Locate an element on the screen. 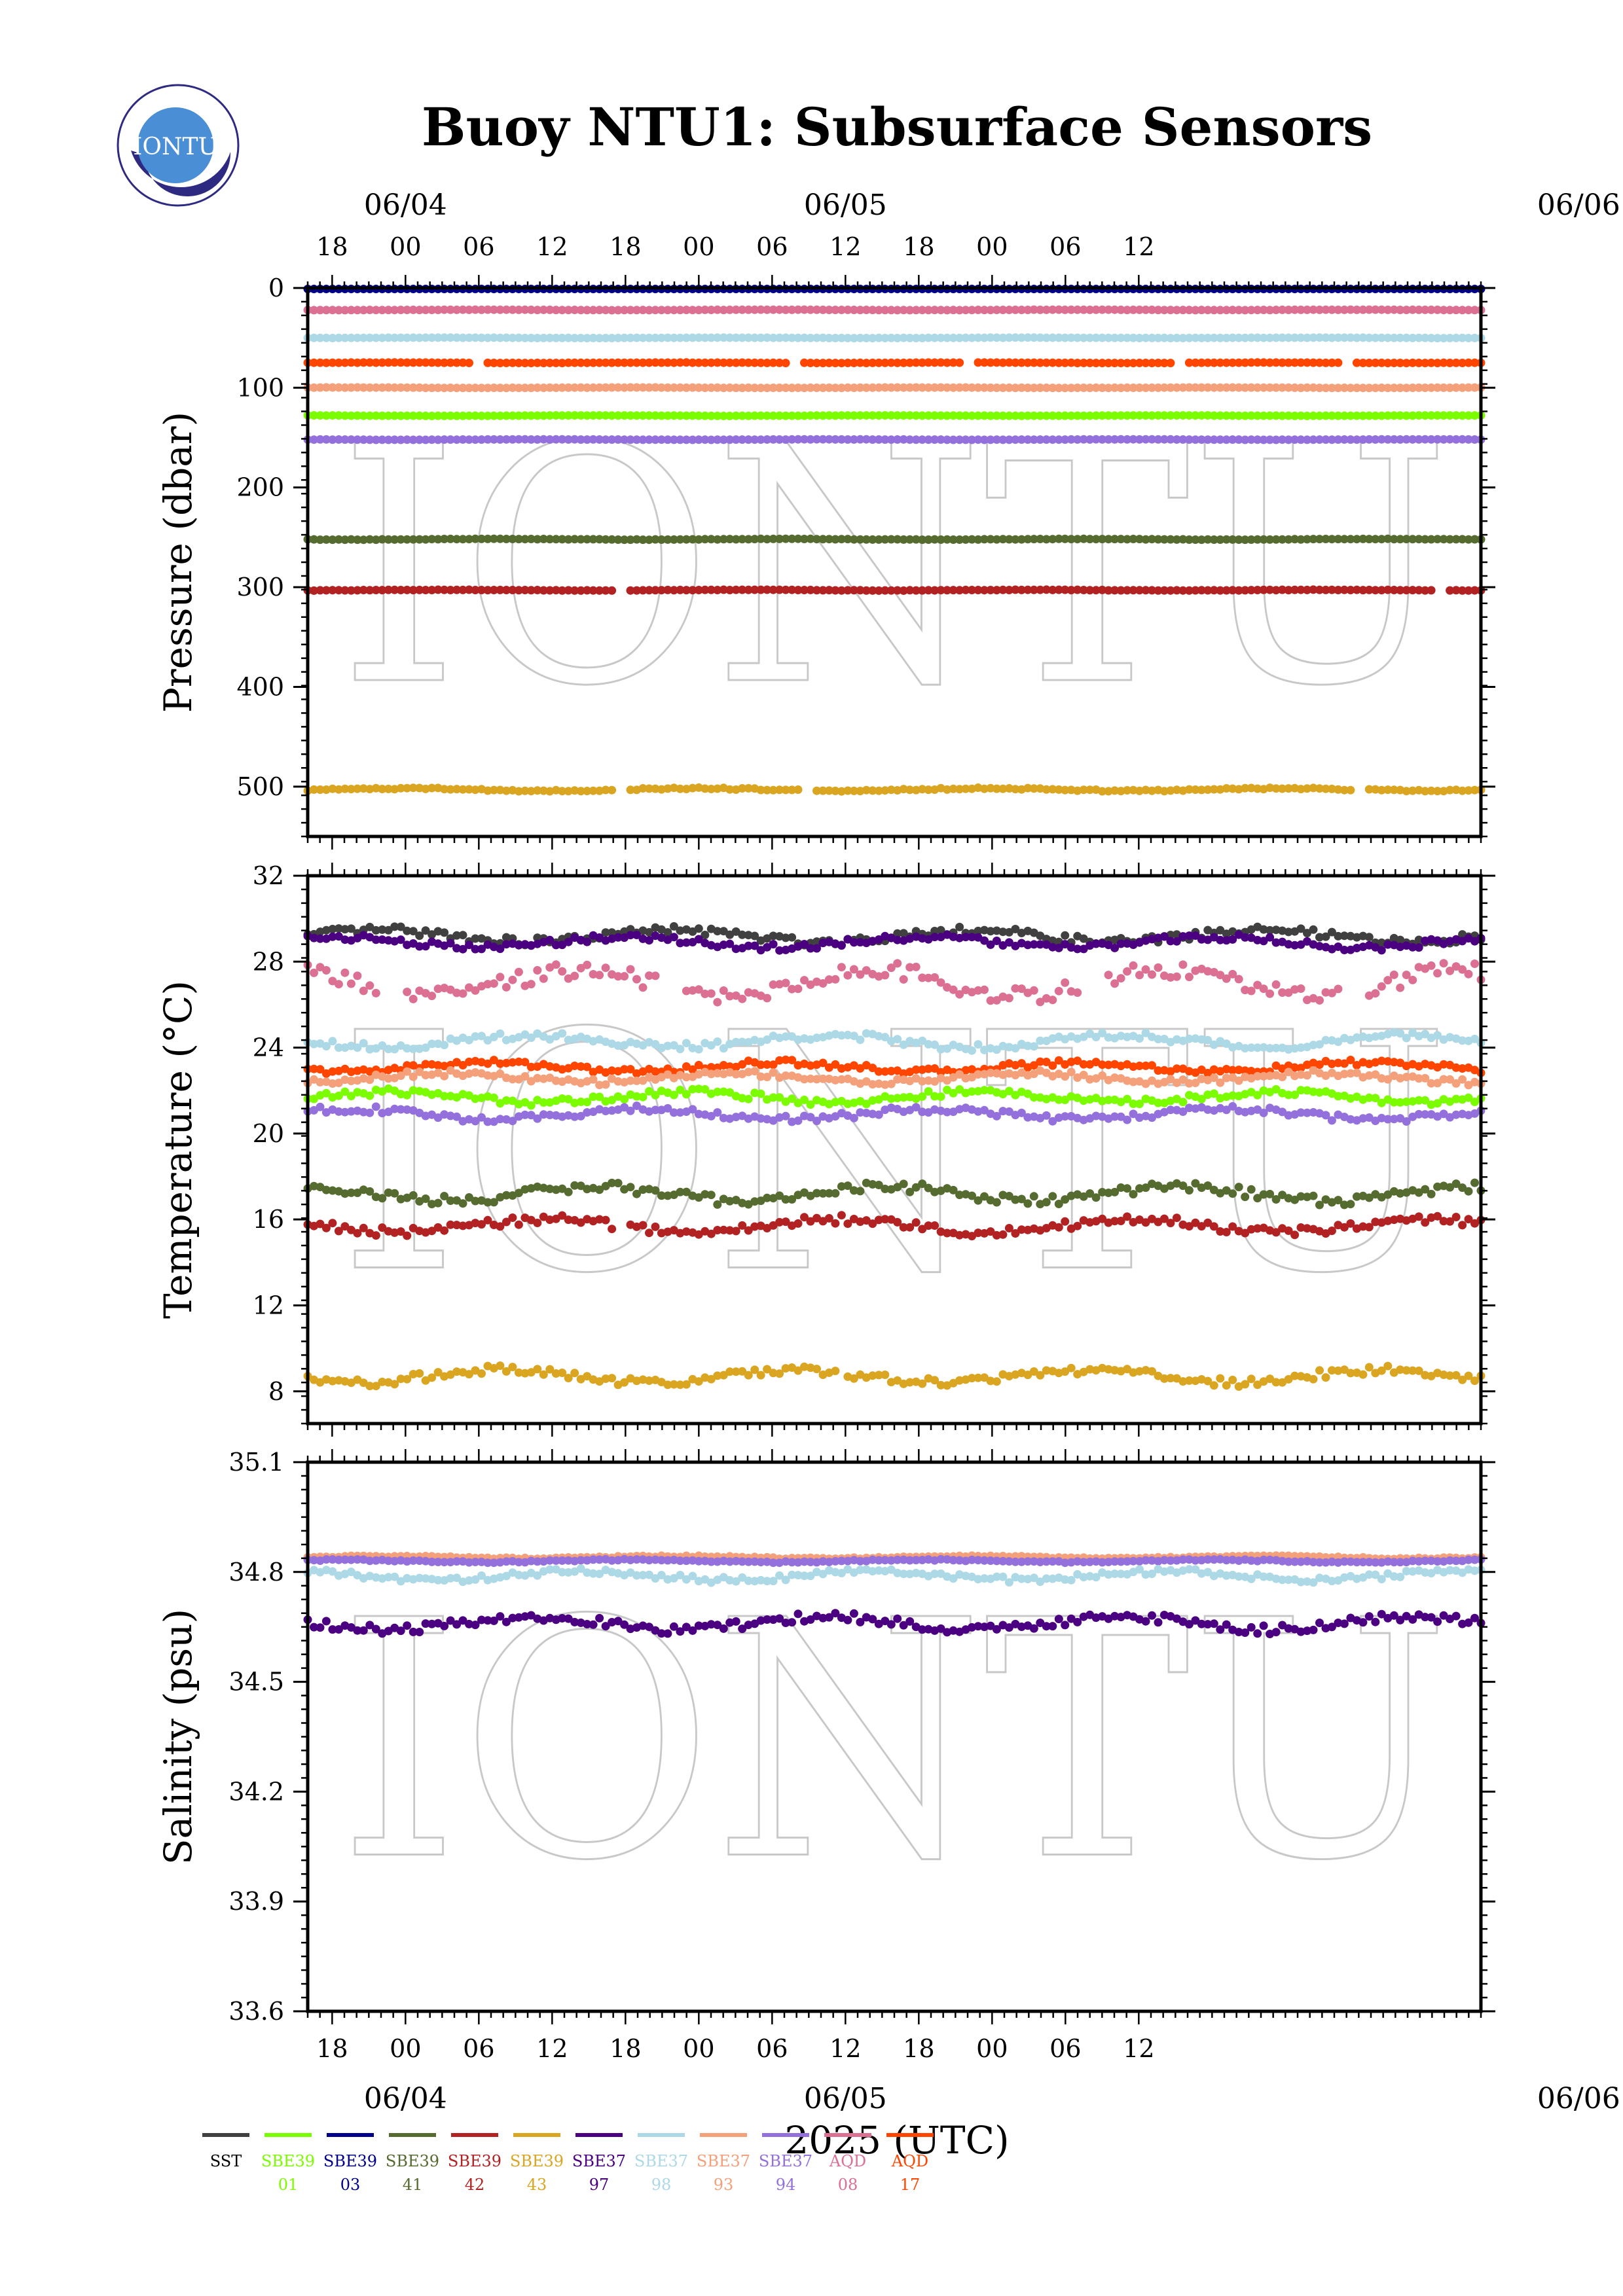 The width and height of the screenshot is (1623, 2296). y-tick-label: 500 is located at coordinates (260, 786).